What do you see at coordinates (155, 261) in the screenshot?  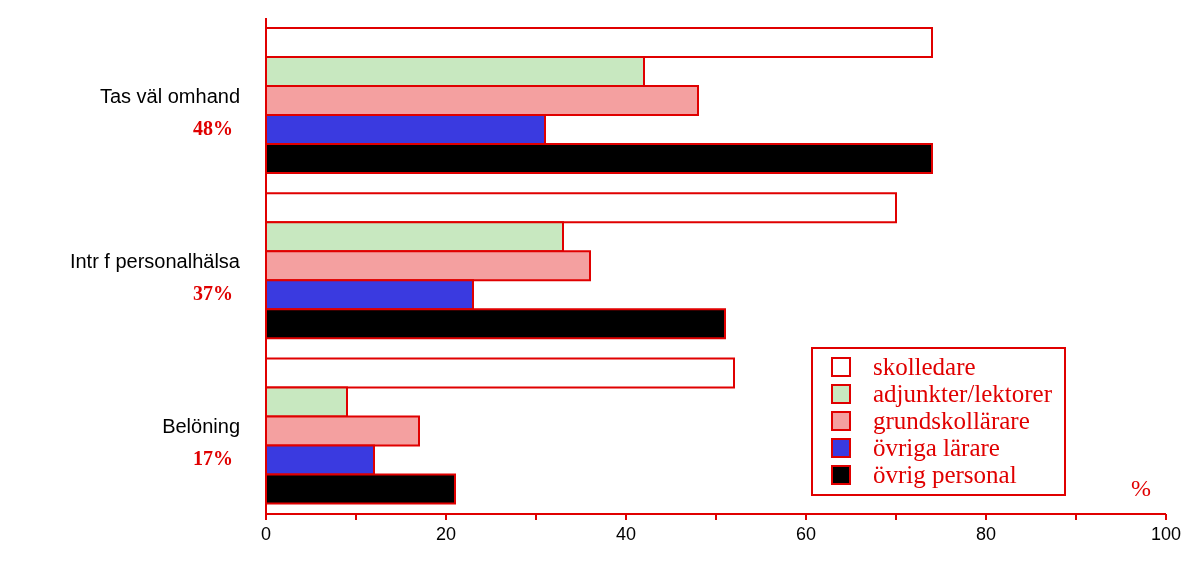 I see `y-tick-label: Intr f personalhälsa` at bounding box center [155, 261].